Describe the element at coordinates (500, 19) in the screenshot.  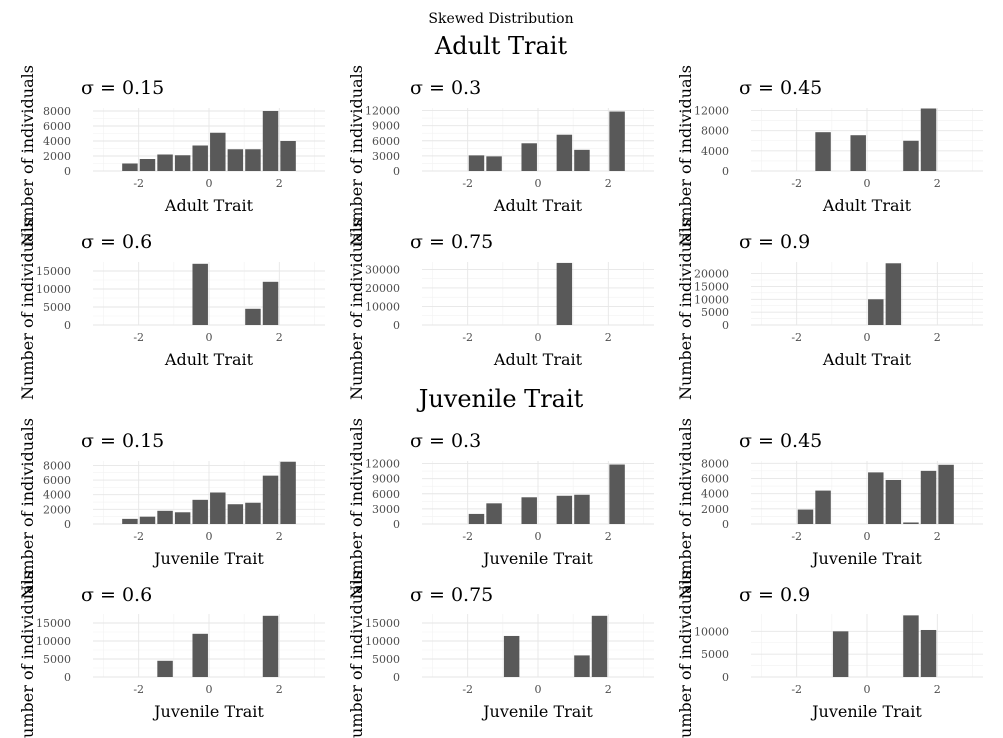
I see `main-title: Skewed Distribution` at that location.